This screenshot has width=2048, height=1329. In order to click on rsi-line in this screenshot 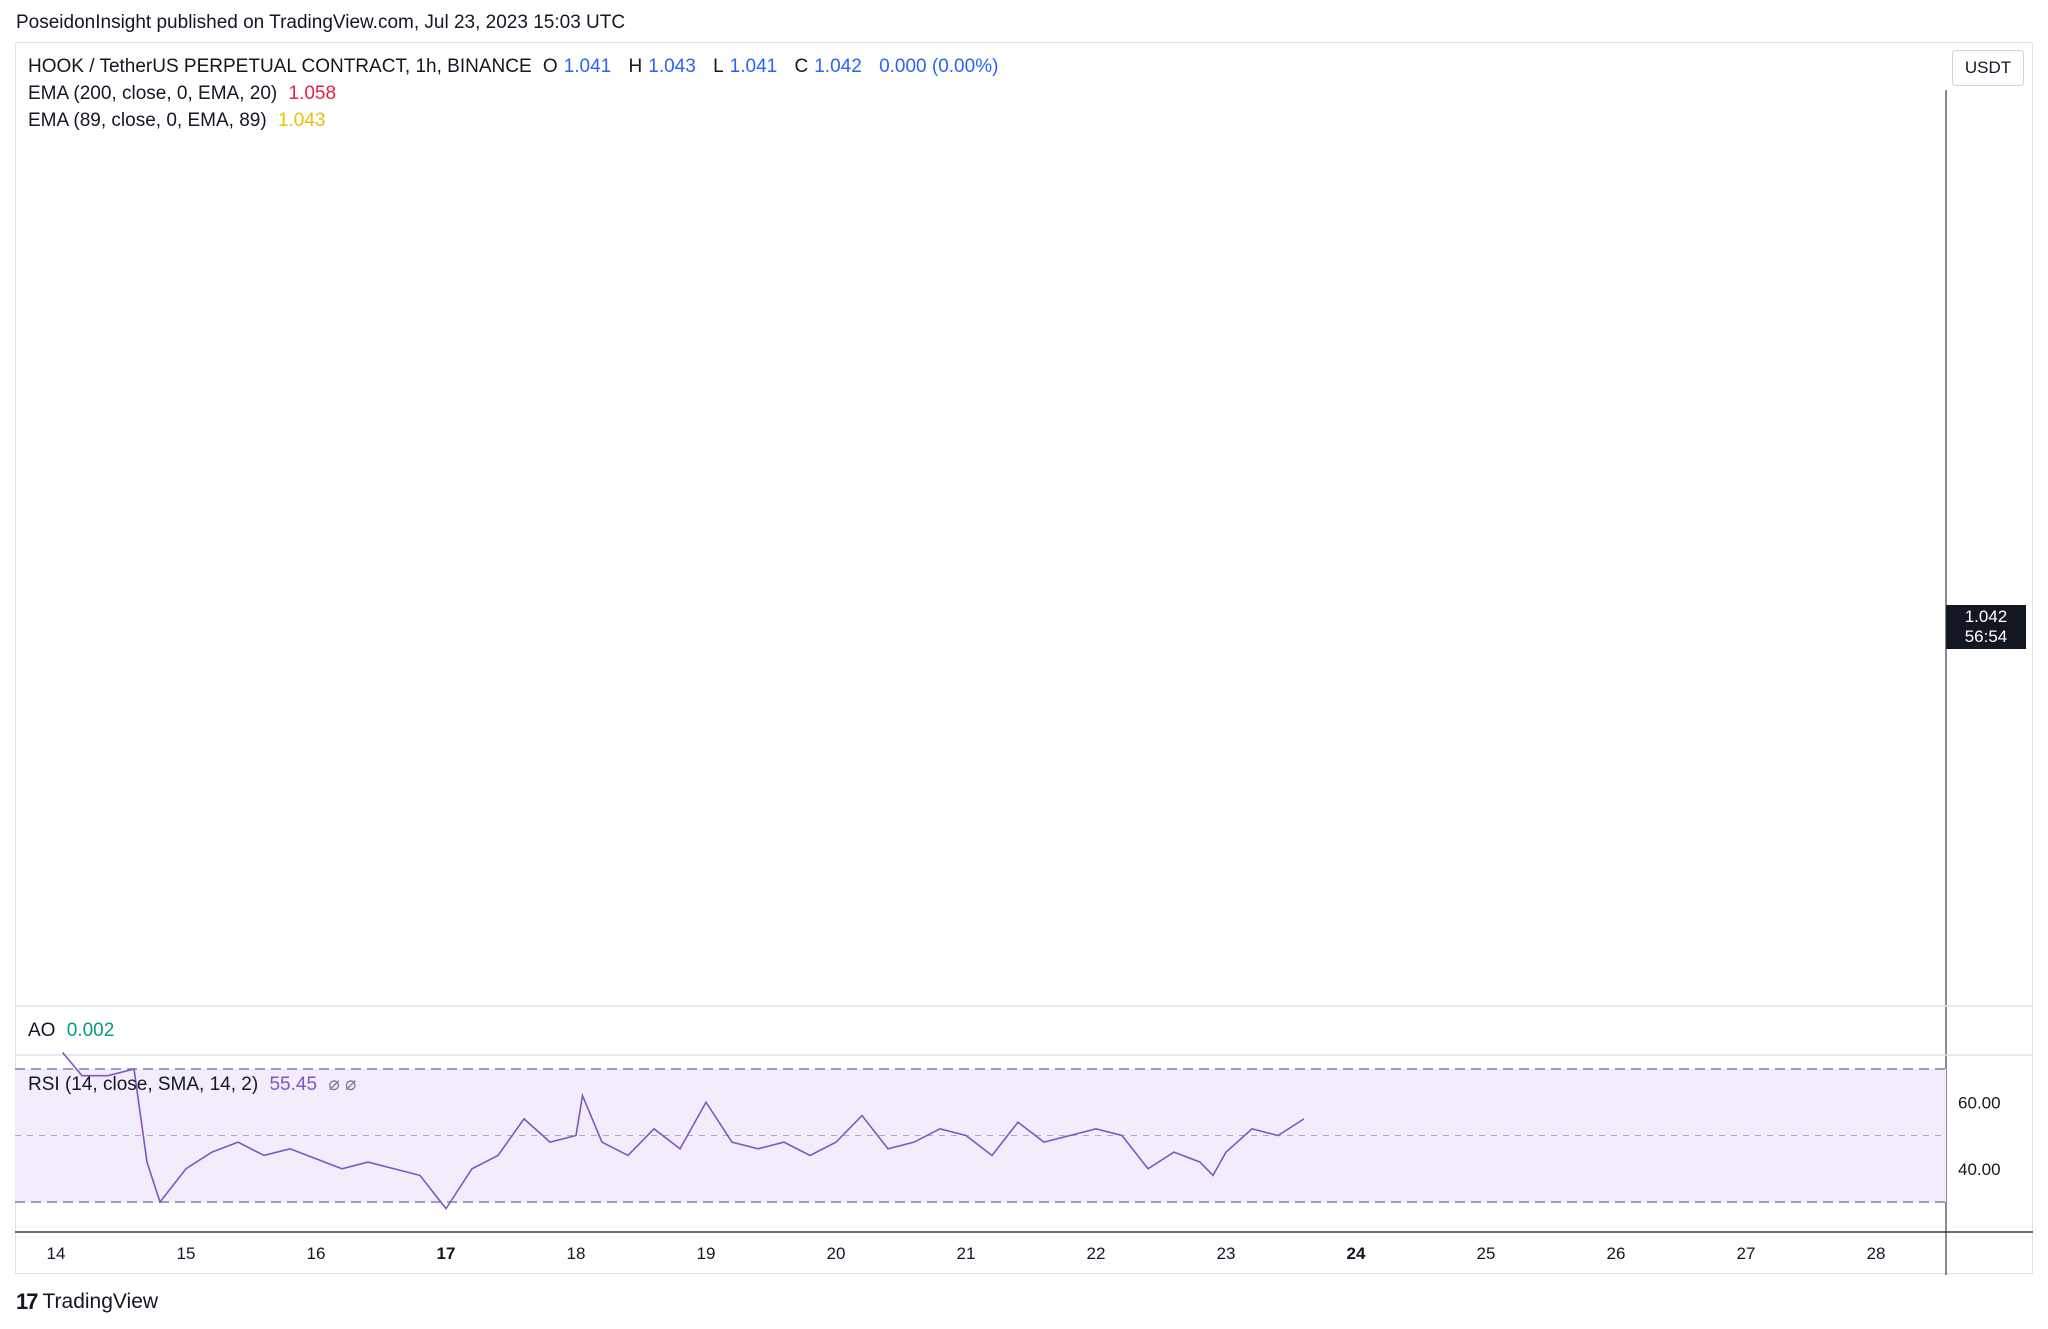, I will do `click(683, 1131)`.